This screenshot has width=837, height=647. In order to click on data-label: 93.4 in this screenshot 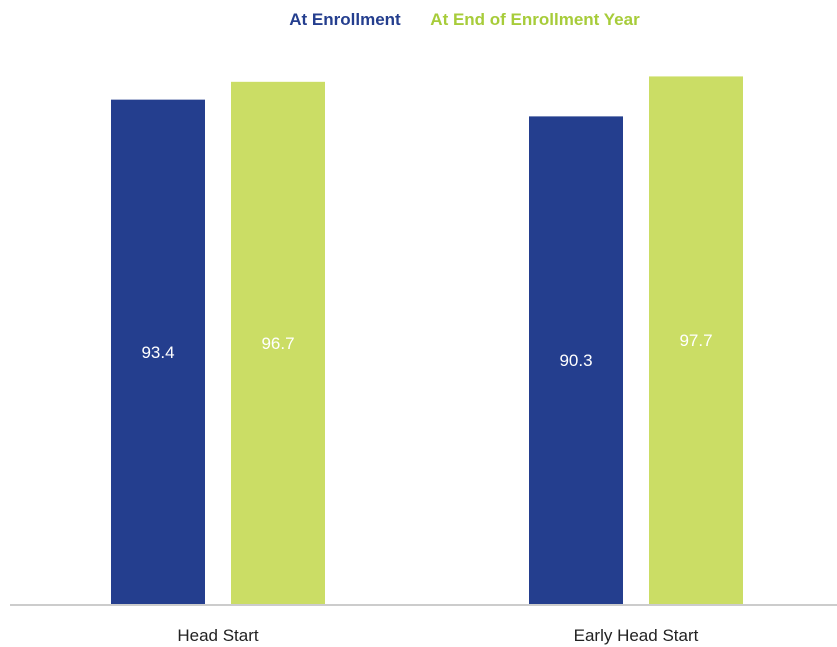, I will do `click(157, 352)`.